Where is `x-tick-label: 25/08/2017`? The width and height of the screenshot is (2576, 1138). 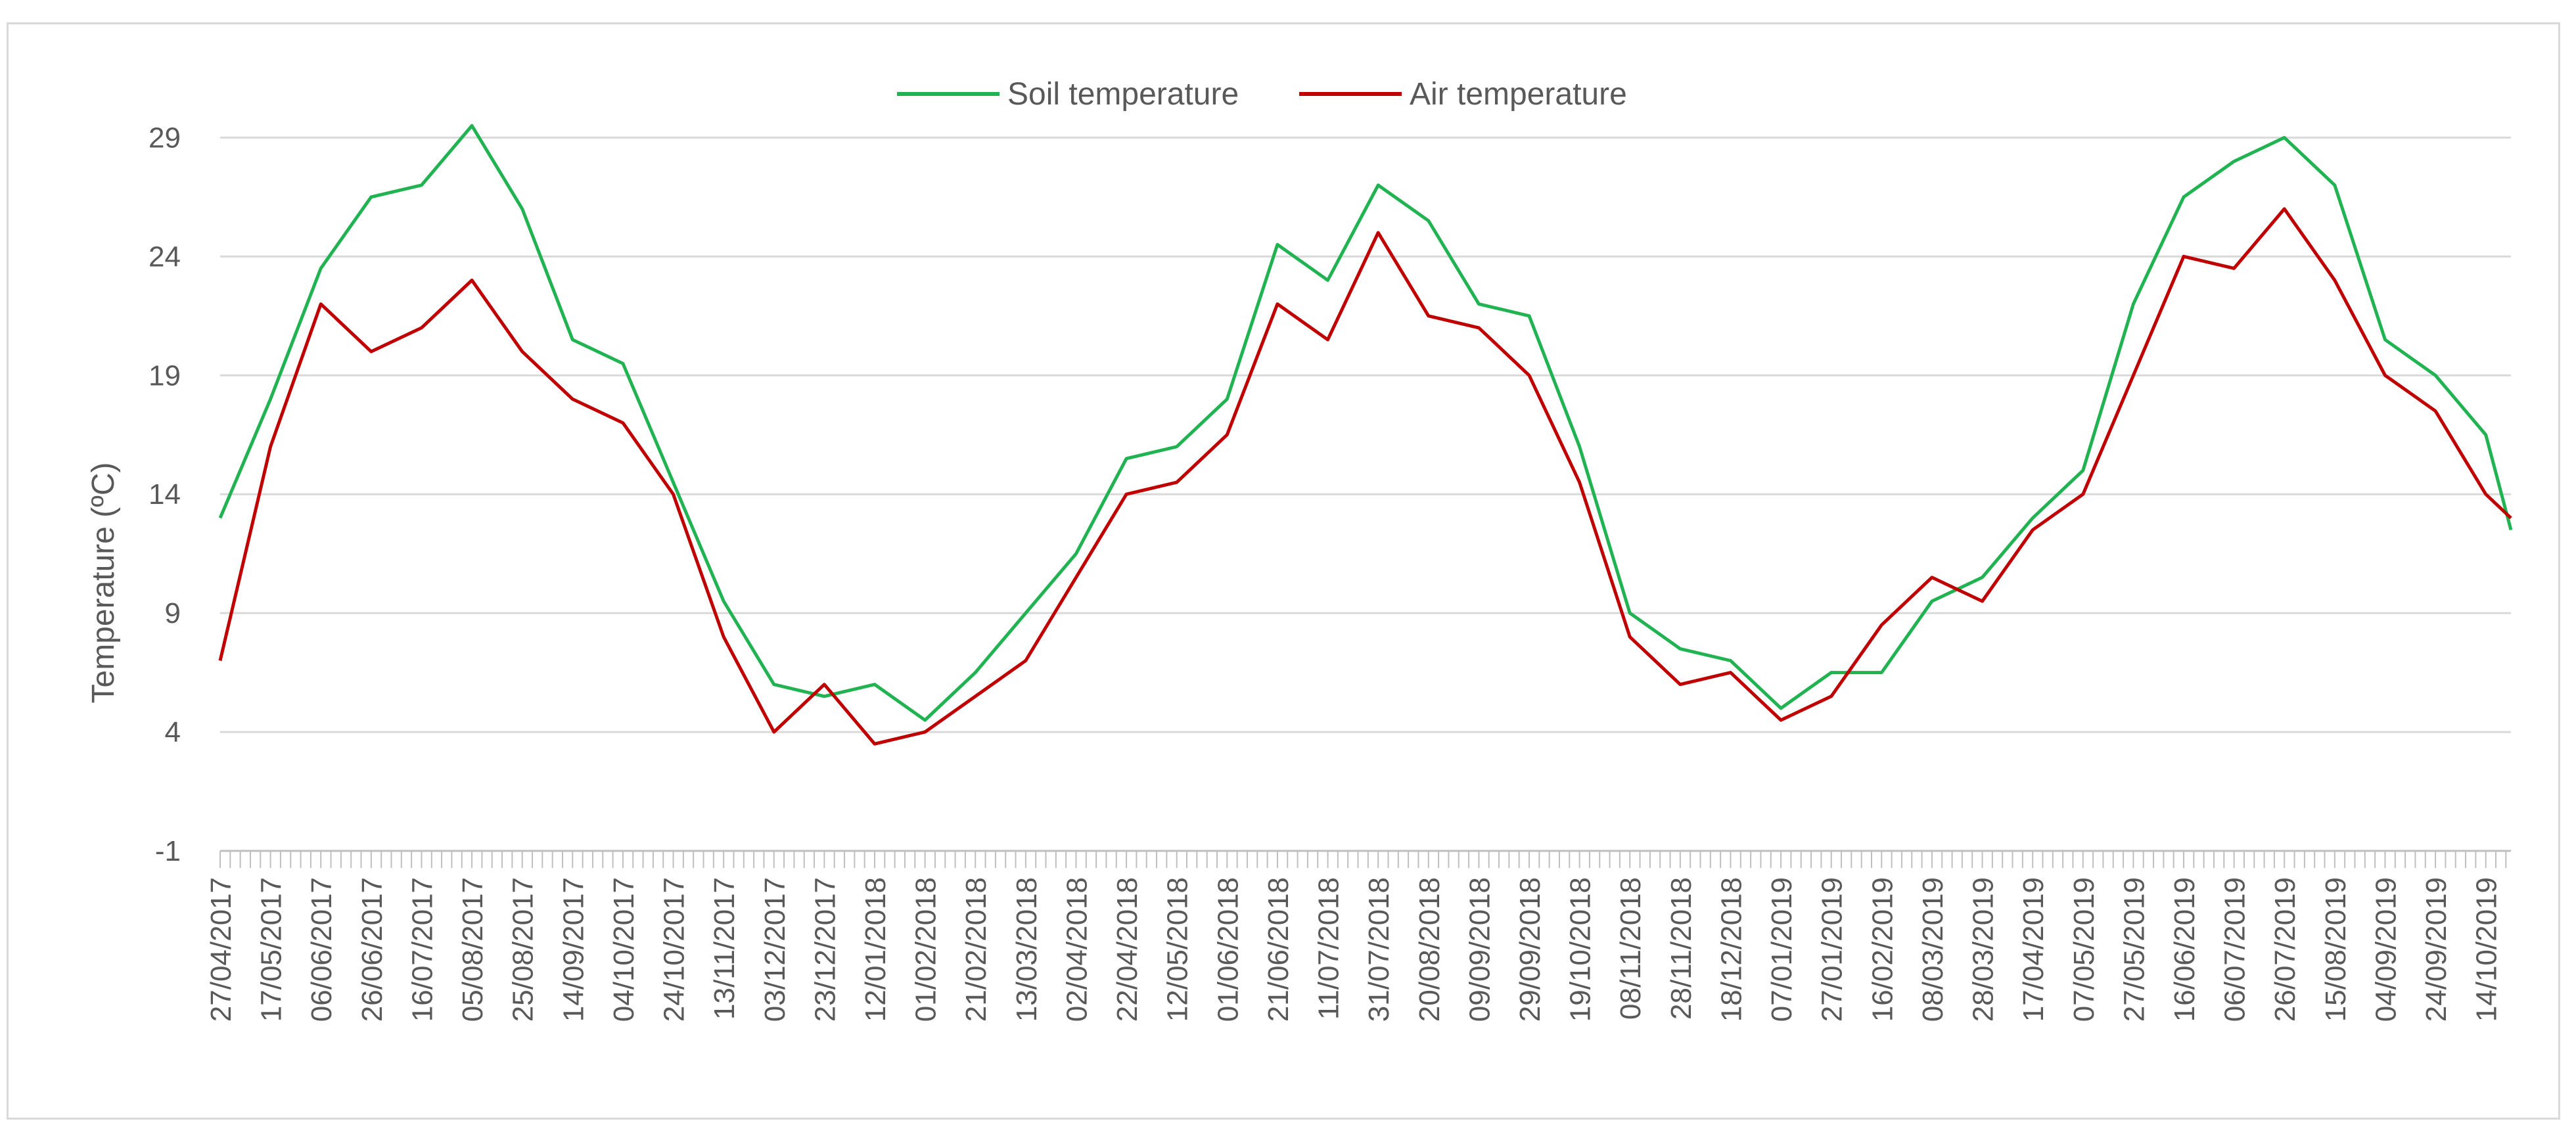
x-tick-label: 25/08/2017 is located at coordinates (523, 949).